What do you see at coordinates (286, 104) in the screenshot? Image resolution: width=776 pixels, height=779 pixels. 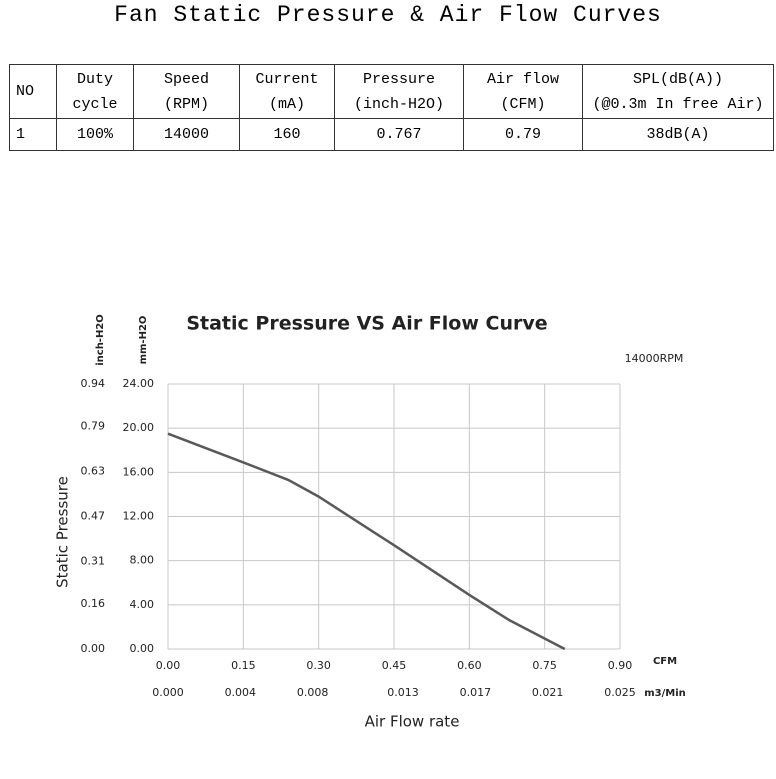 I see `header-text: (mA)` at bounding box center [286, 104].